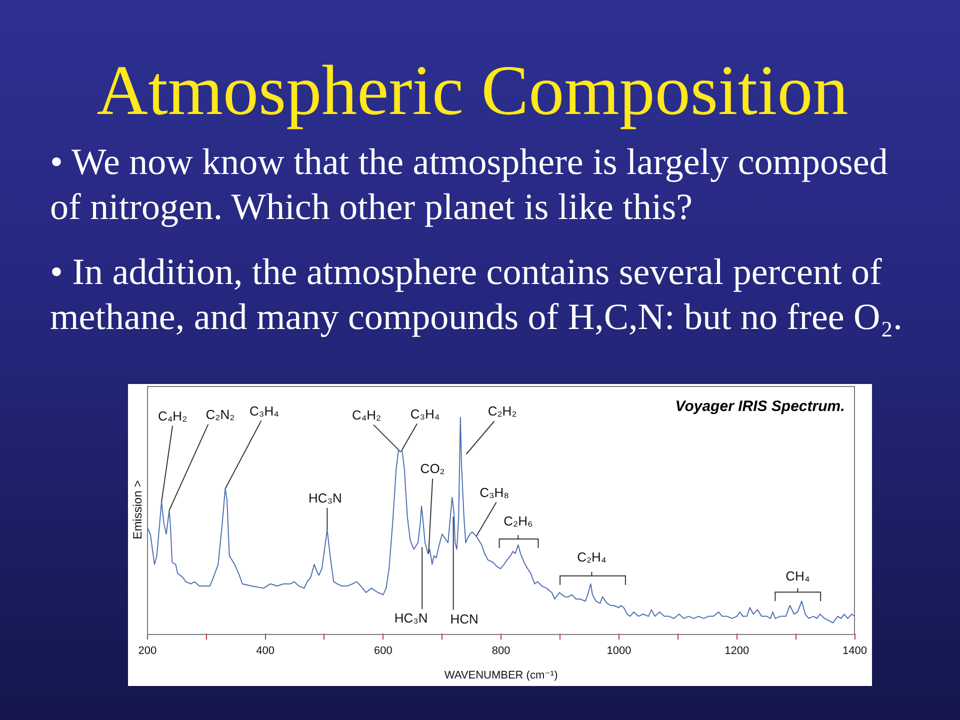 This screenshot has width=960, height=720. I want to click on text: • In addition, the atmosphere contains several percent of methane, and many compounds of H,C,N: but no free O₂., so click(477, 295).